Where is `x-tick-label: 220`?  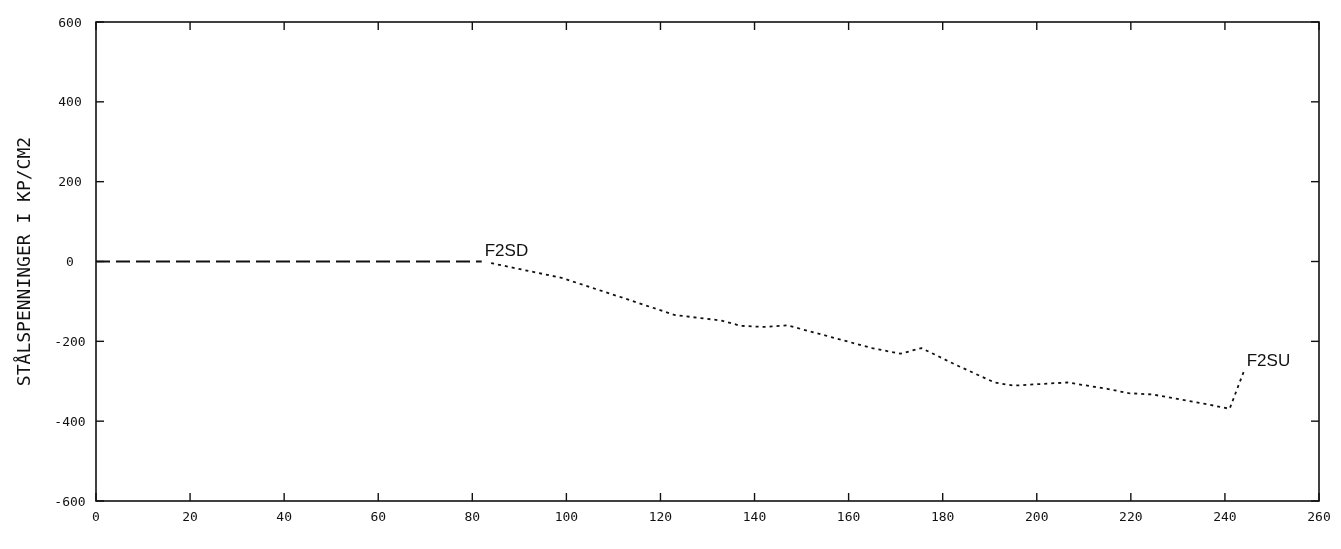
x-tick-label: 220 is located at coordinates (1131, 516).